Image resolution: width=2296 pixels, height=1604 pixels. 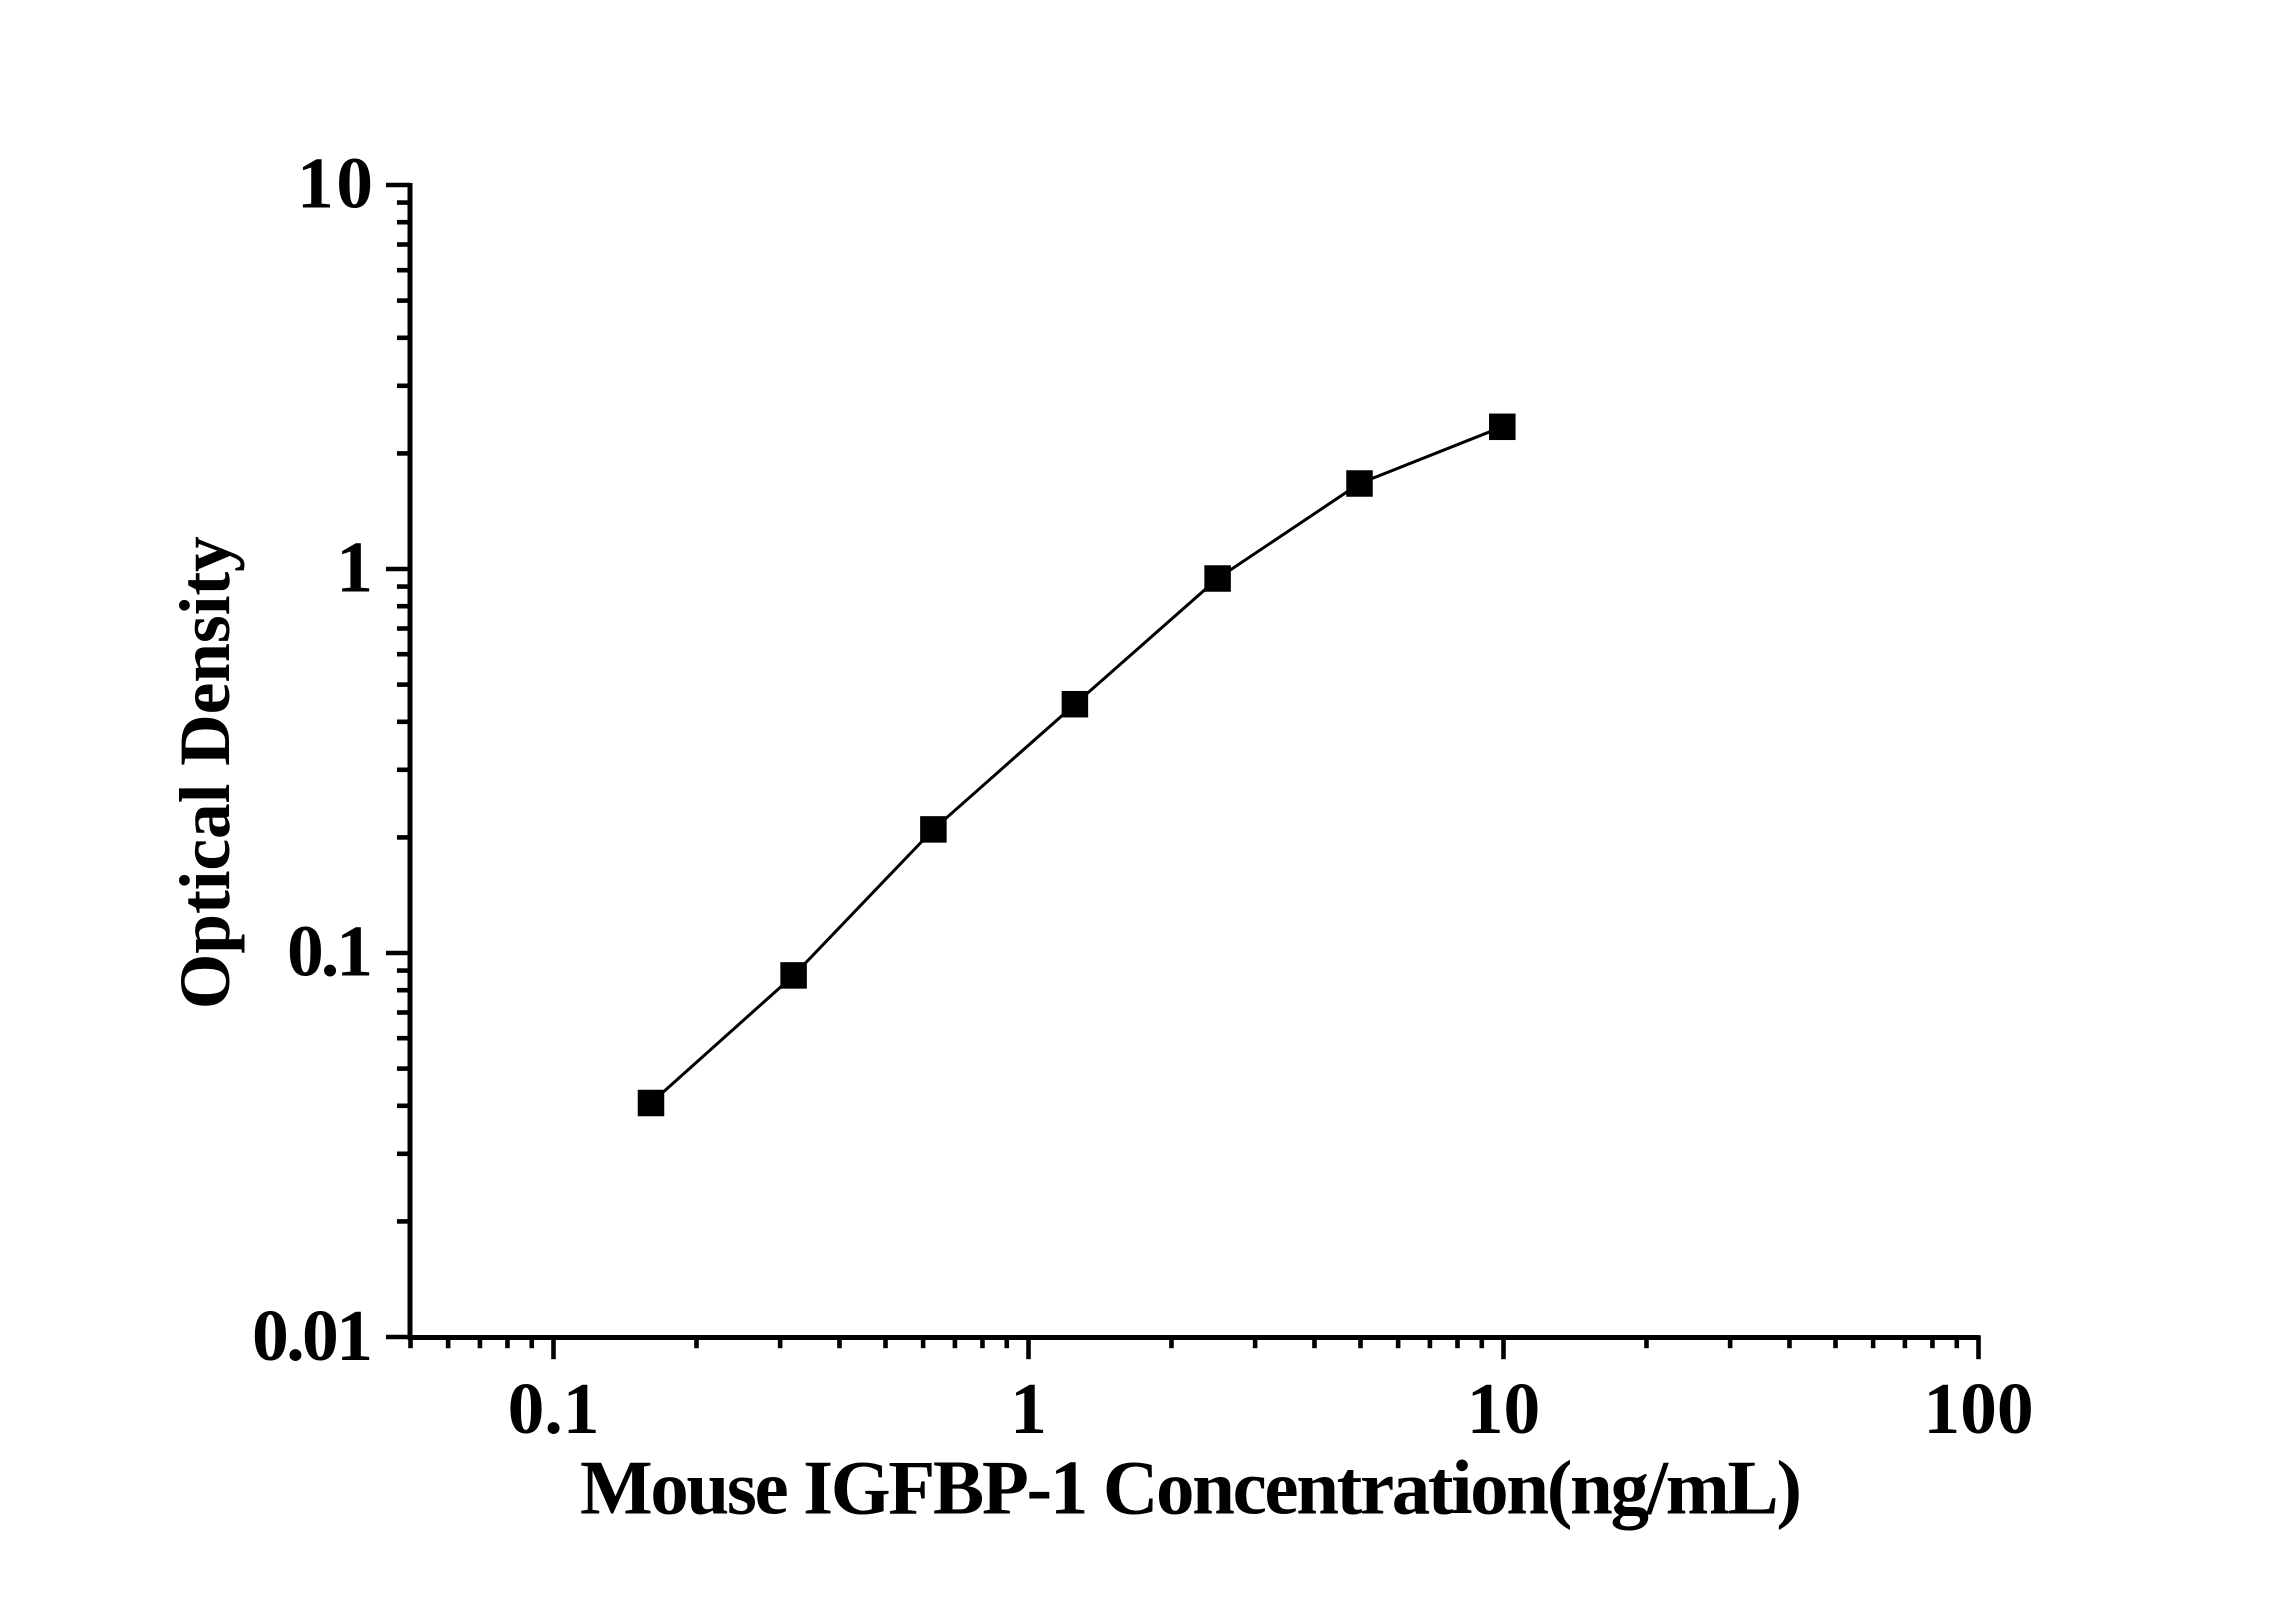 I want to click on svg-text: Optical Density, so click(x=205, y=772).